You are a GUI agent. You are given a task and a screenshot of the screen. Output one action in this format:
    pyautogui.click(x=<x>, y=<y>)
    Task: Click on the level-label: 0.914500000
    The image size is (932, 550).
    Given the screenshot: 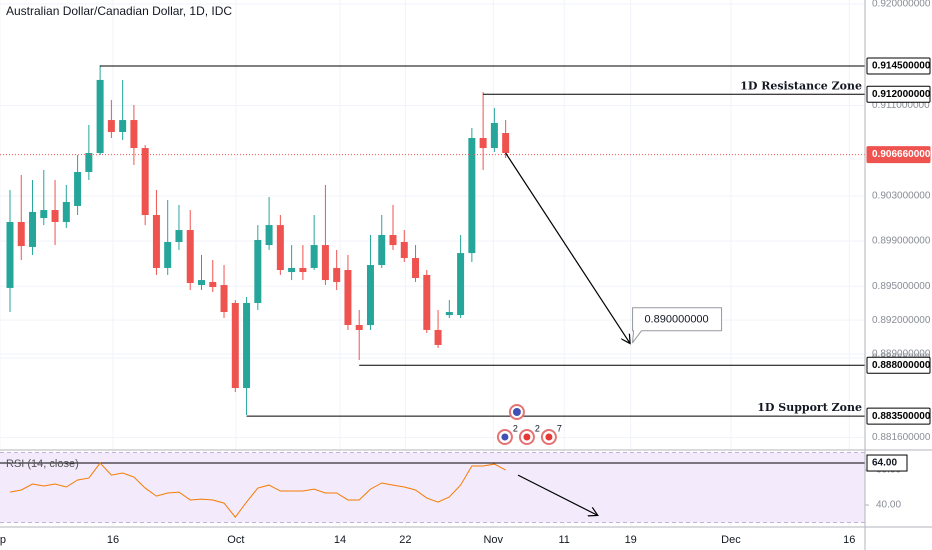 What is the action you would take?
    pyautogui.click(x=901, y=66)
    